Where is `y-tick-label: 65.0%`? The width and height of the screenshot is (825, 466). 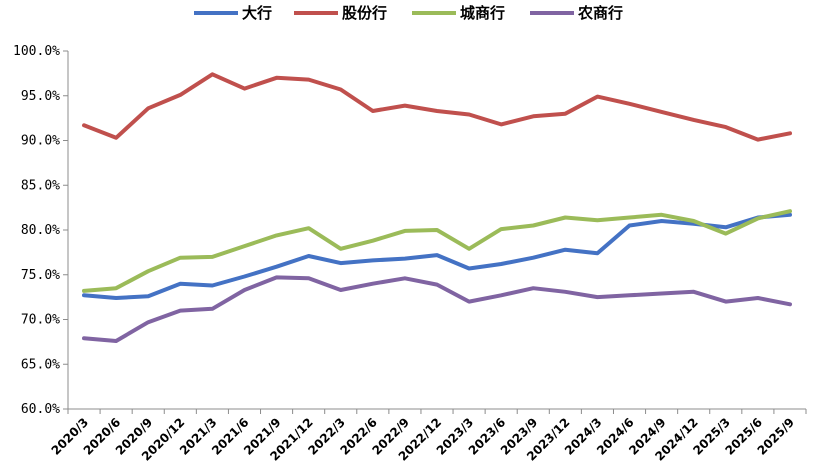 y-tick-label: 65.0% is located at coordinates (40, 364).